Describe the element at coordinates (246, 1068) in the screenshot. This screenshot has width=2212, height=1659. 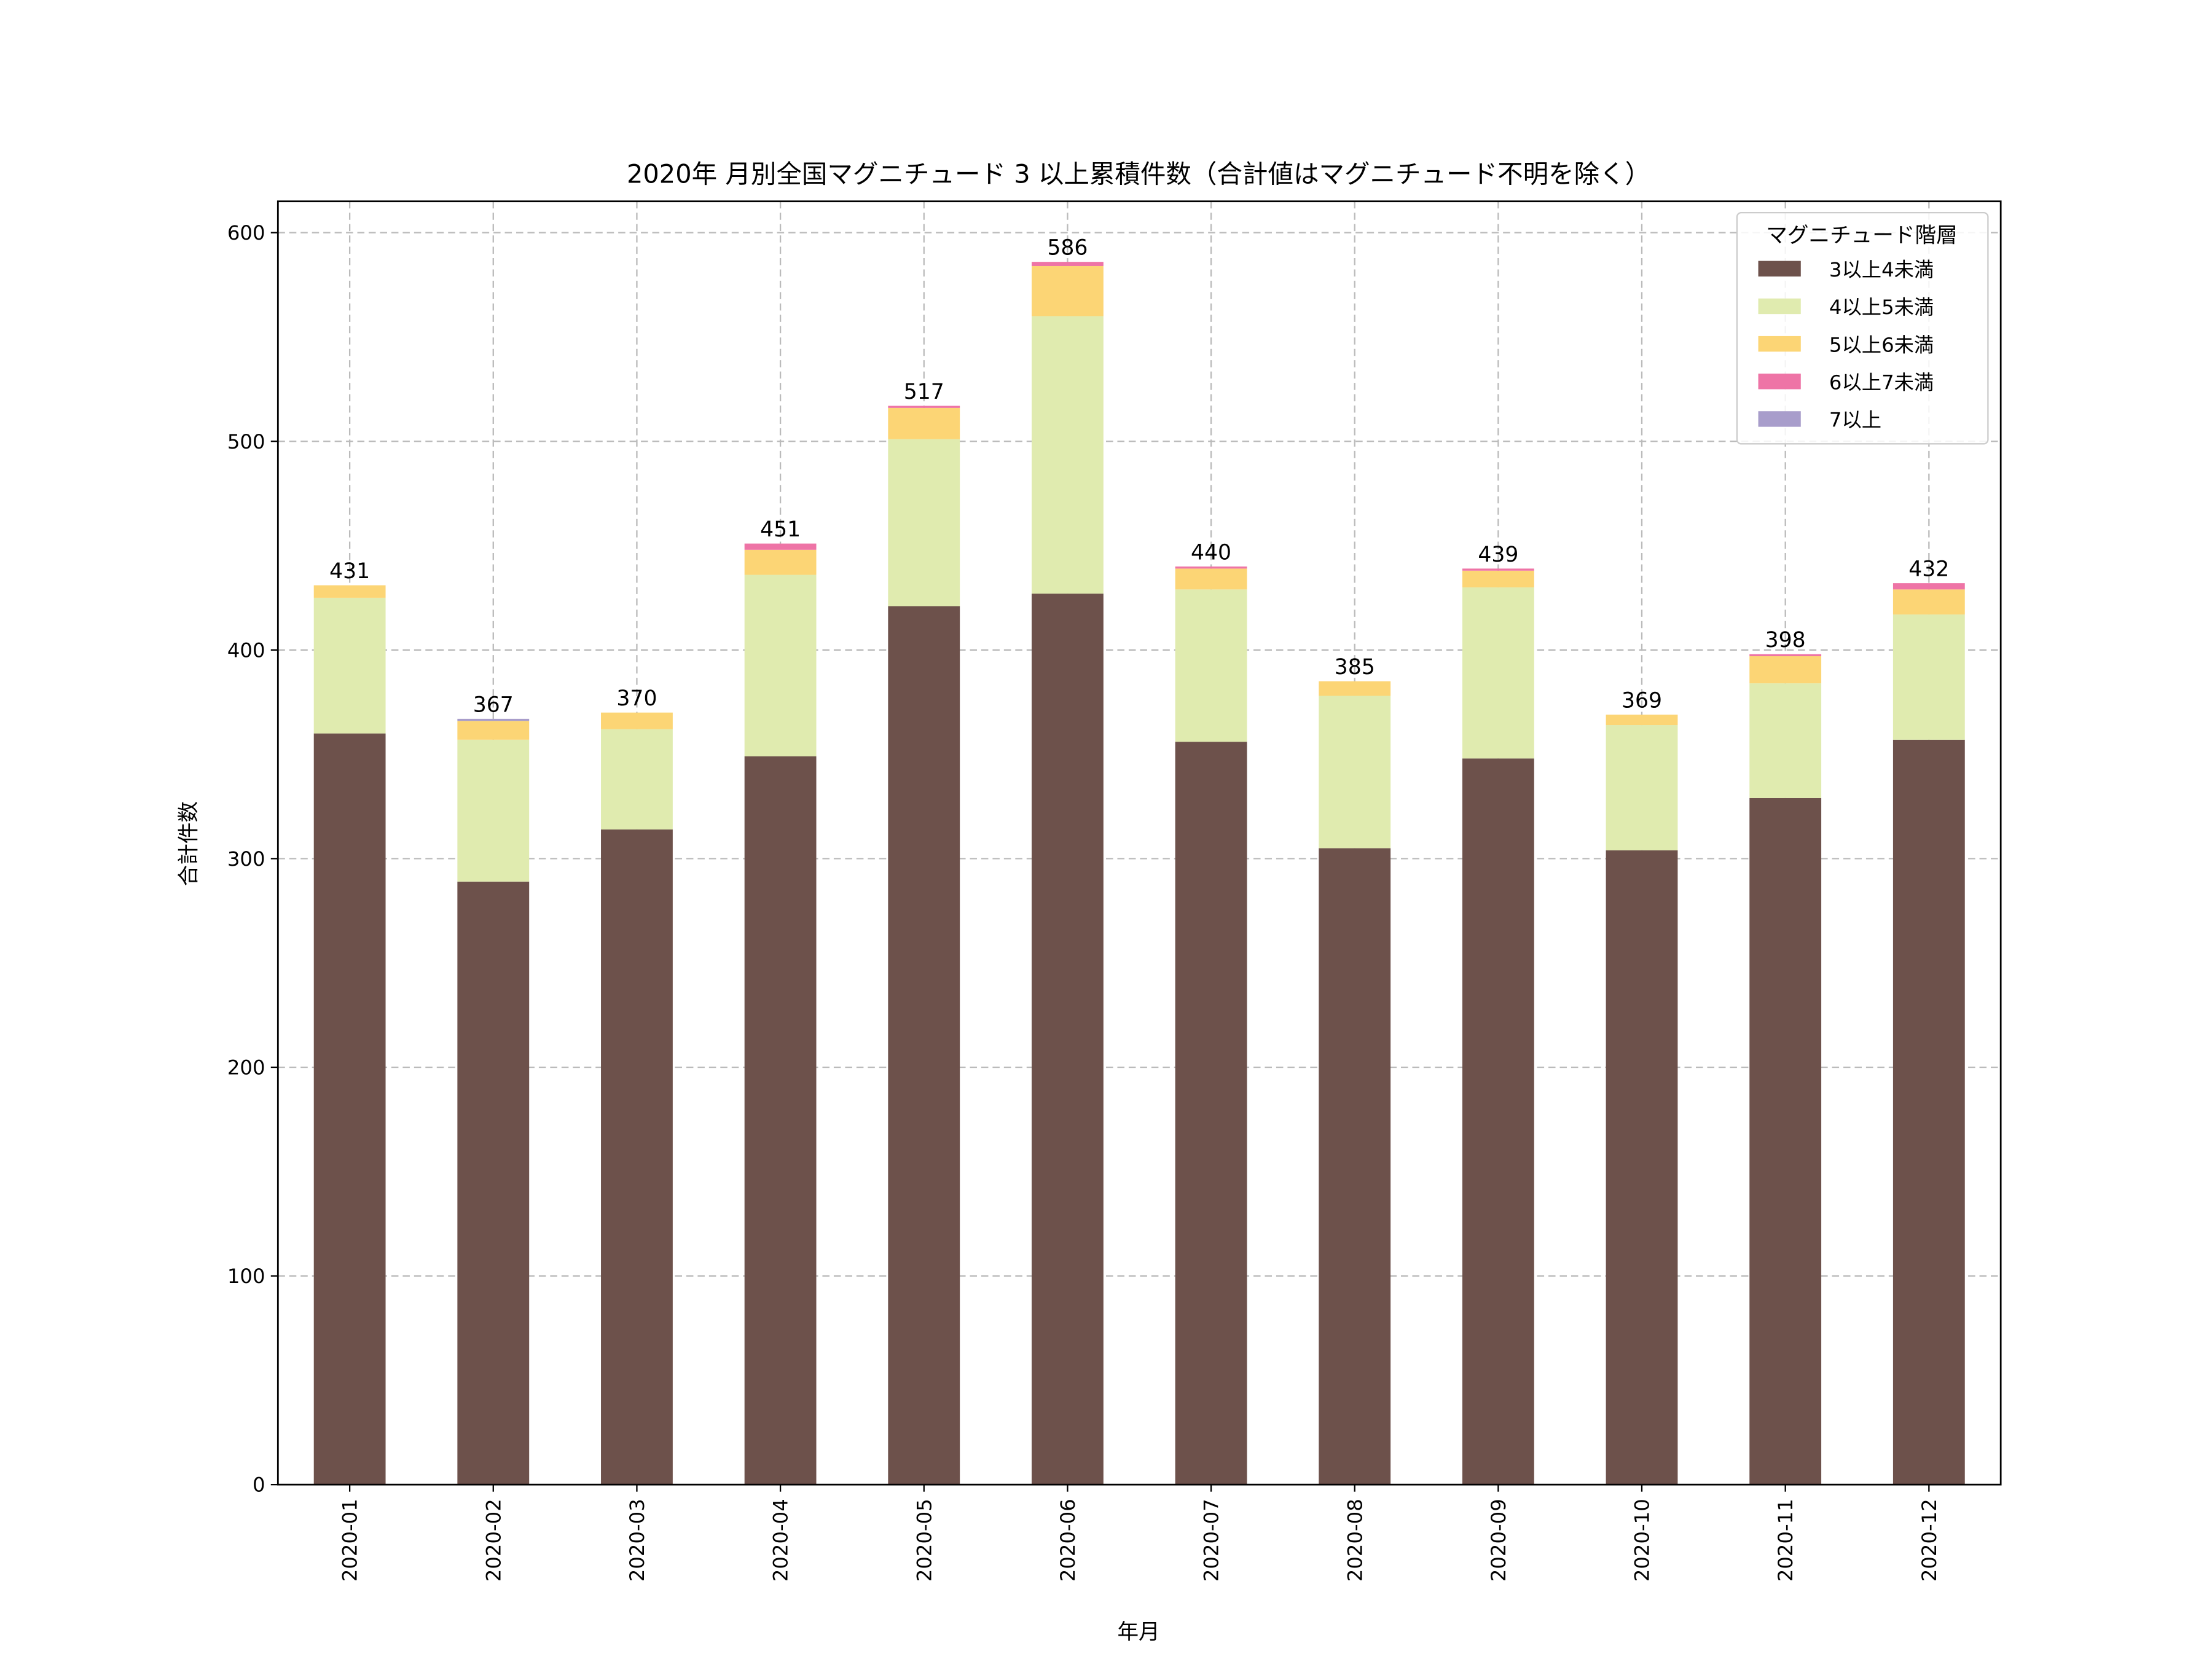
I see `y-tick-label: 200` at that location.